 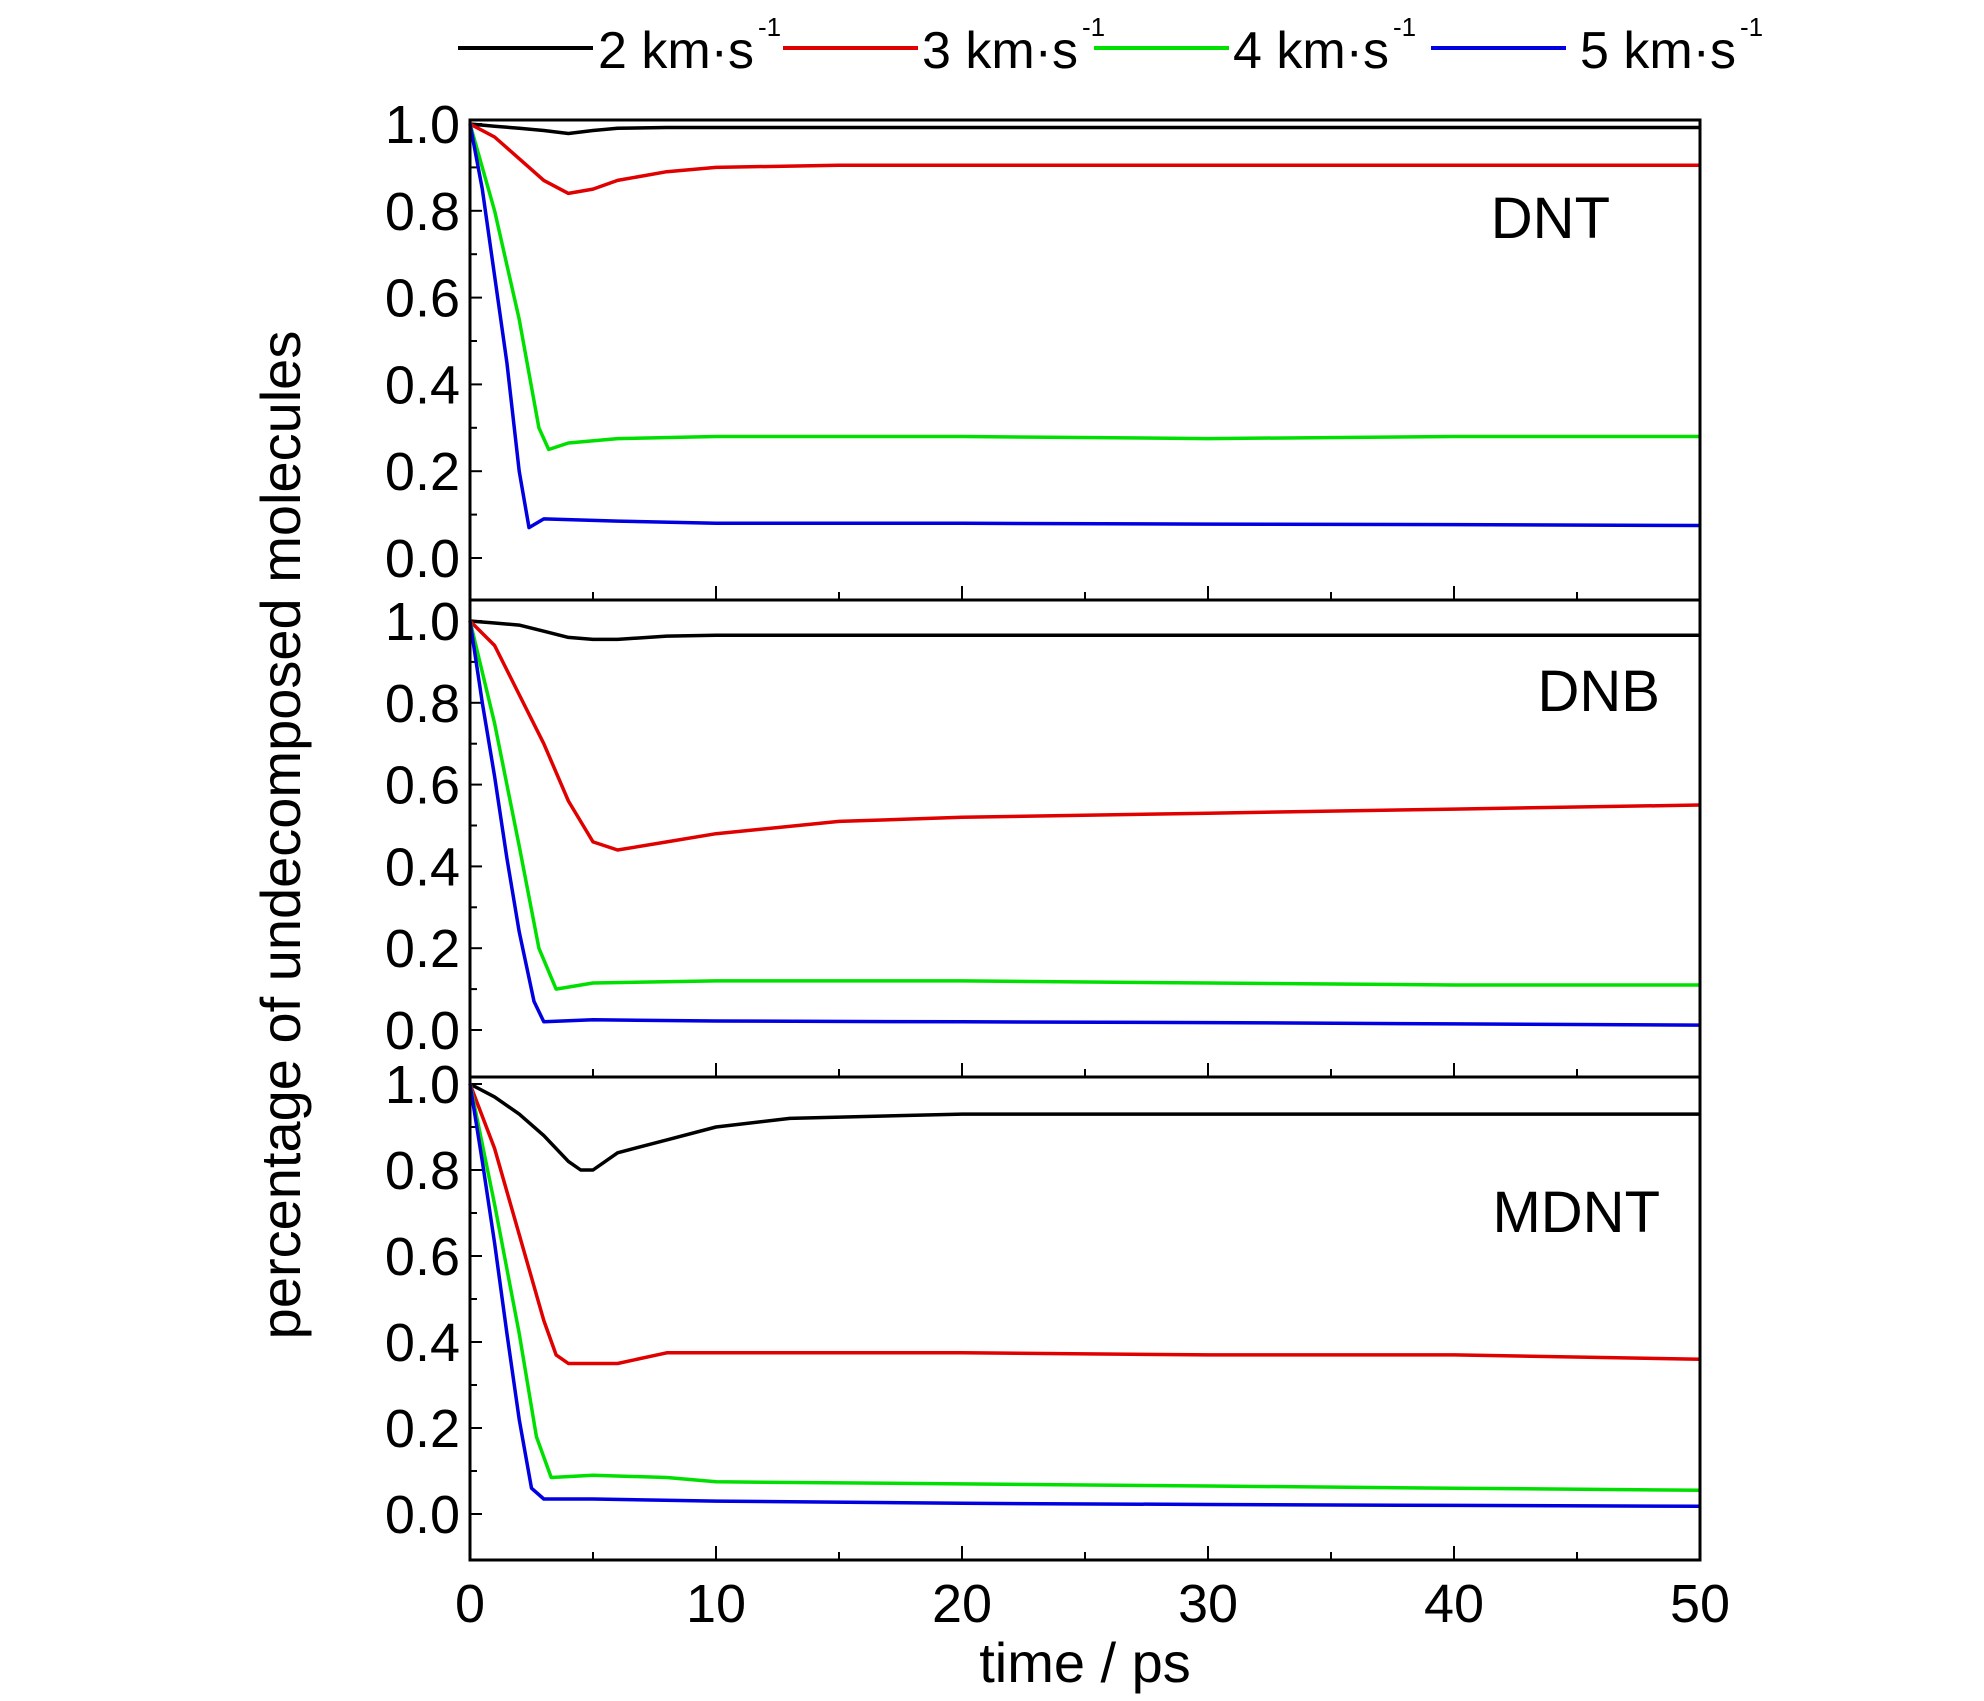 I want to click on x-axis-title: time / ps, so click(x=1085, y=1662).